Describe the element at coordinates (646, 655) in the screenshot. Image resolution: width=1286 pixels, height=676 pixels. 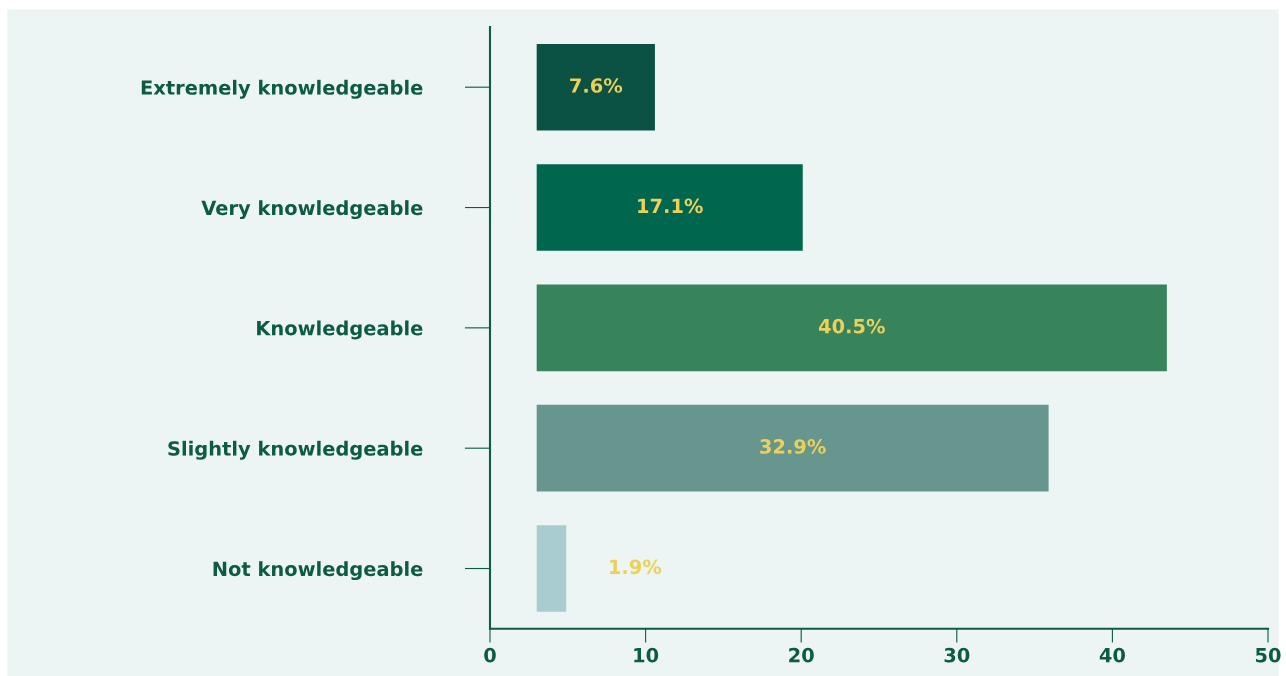
I see `x-tick-label: 10` at that location.